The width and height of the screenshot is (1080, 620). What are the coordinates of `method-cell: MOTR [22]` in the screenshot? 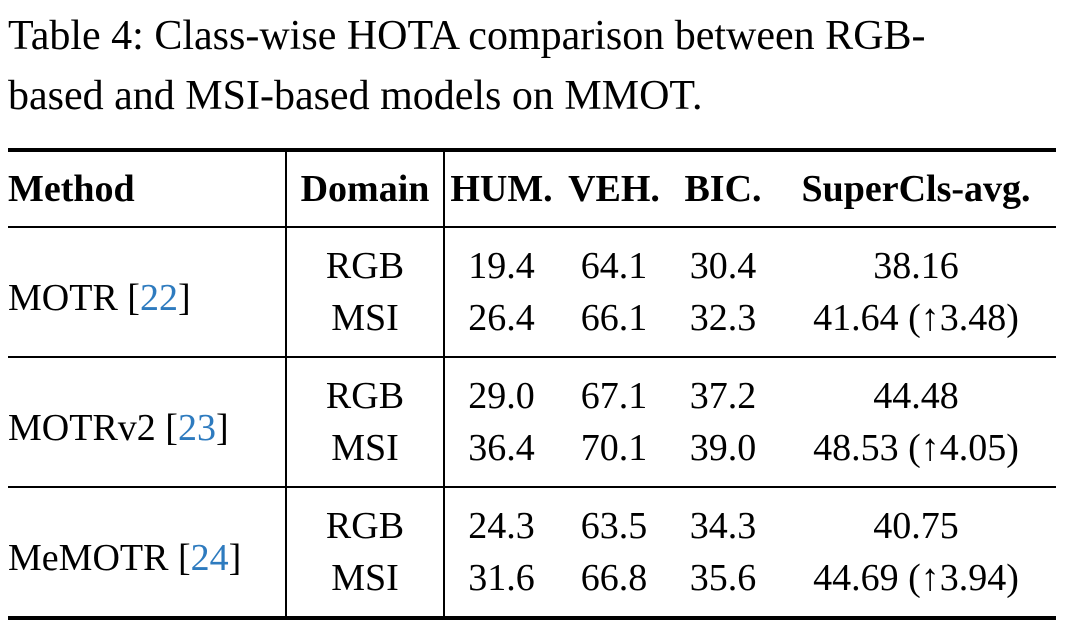 It's located at (147, 292).